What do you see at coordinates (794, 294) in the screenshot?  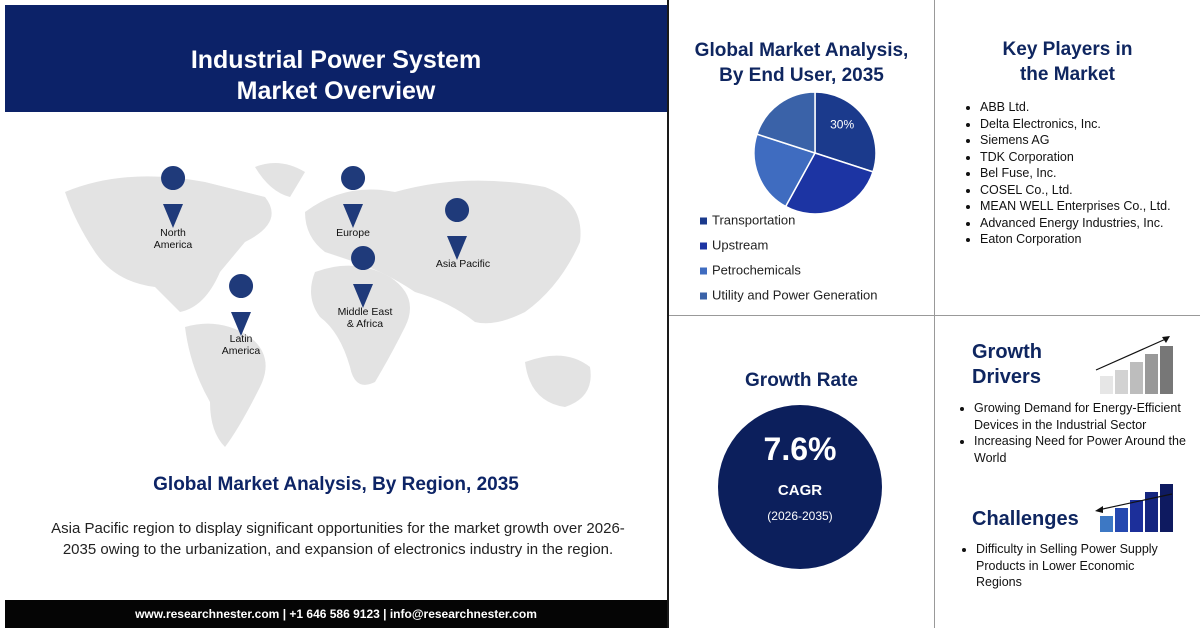 I see `legend-label: Utility and Power Generation` at bounding box center [794, 294].